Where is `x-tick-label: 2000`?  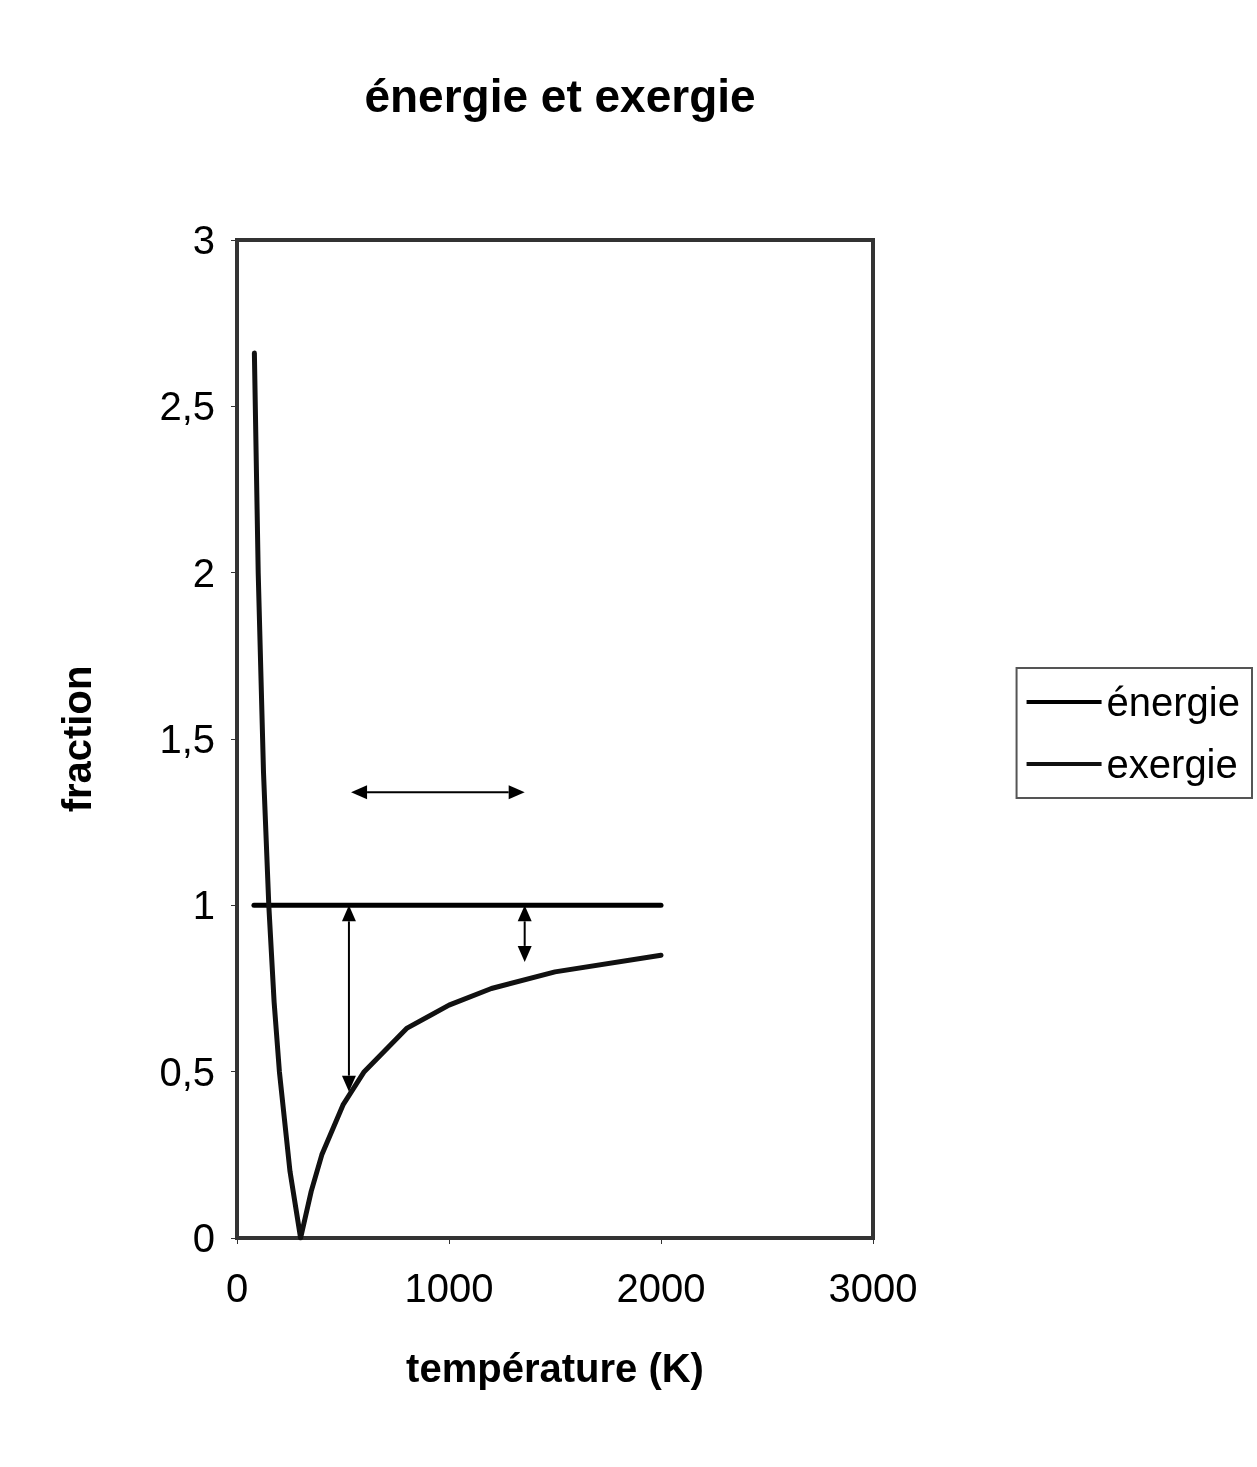 x-tick-label: 2000 is located at coordinates (661, 1288).